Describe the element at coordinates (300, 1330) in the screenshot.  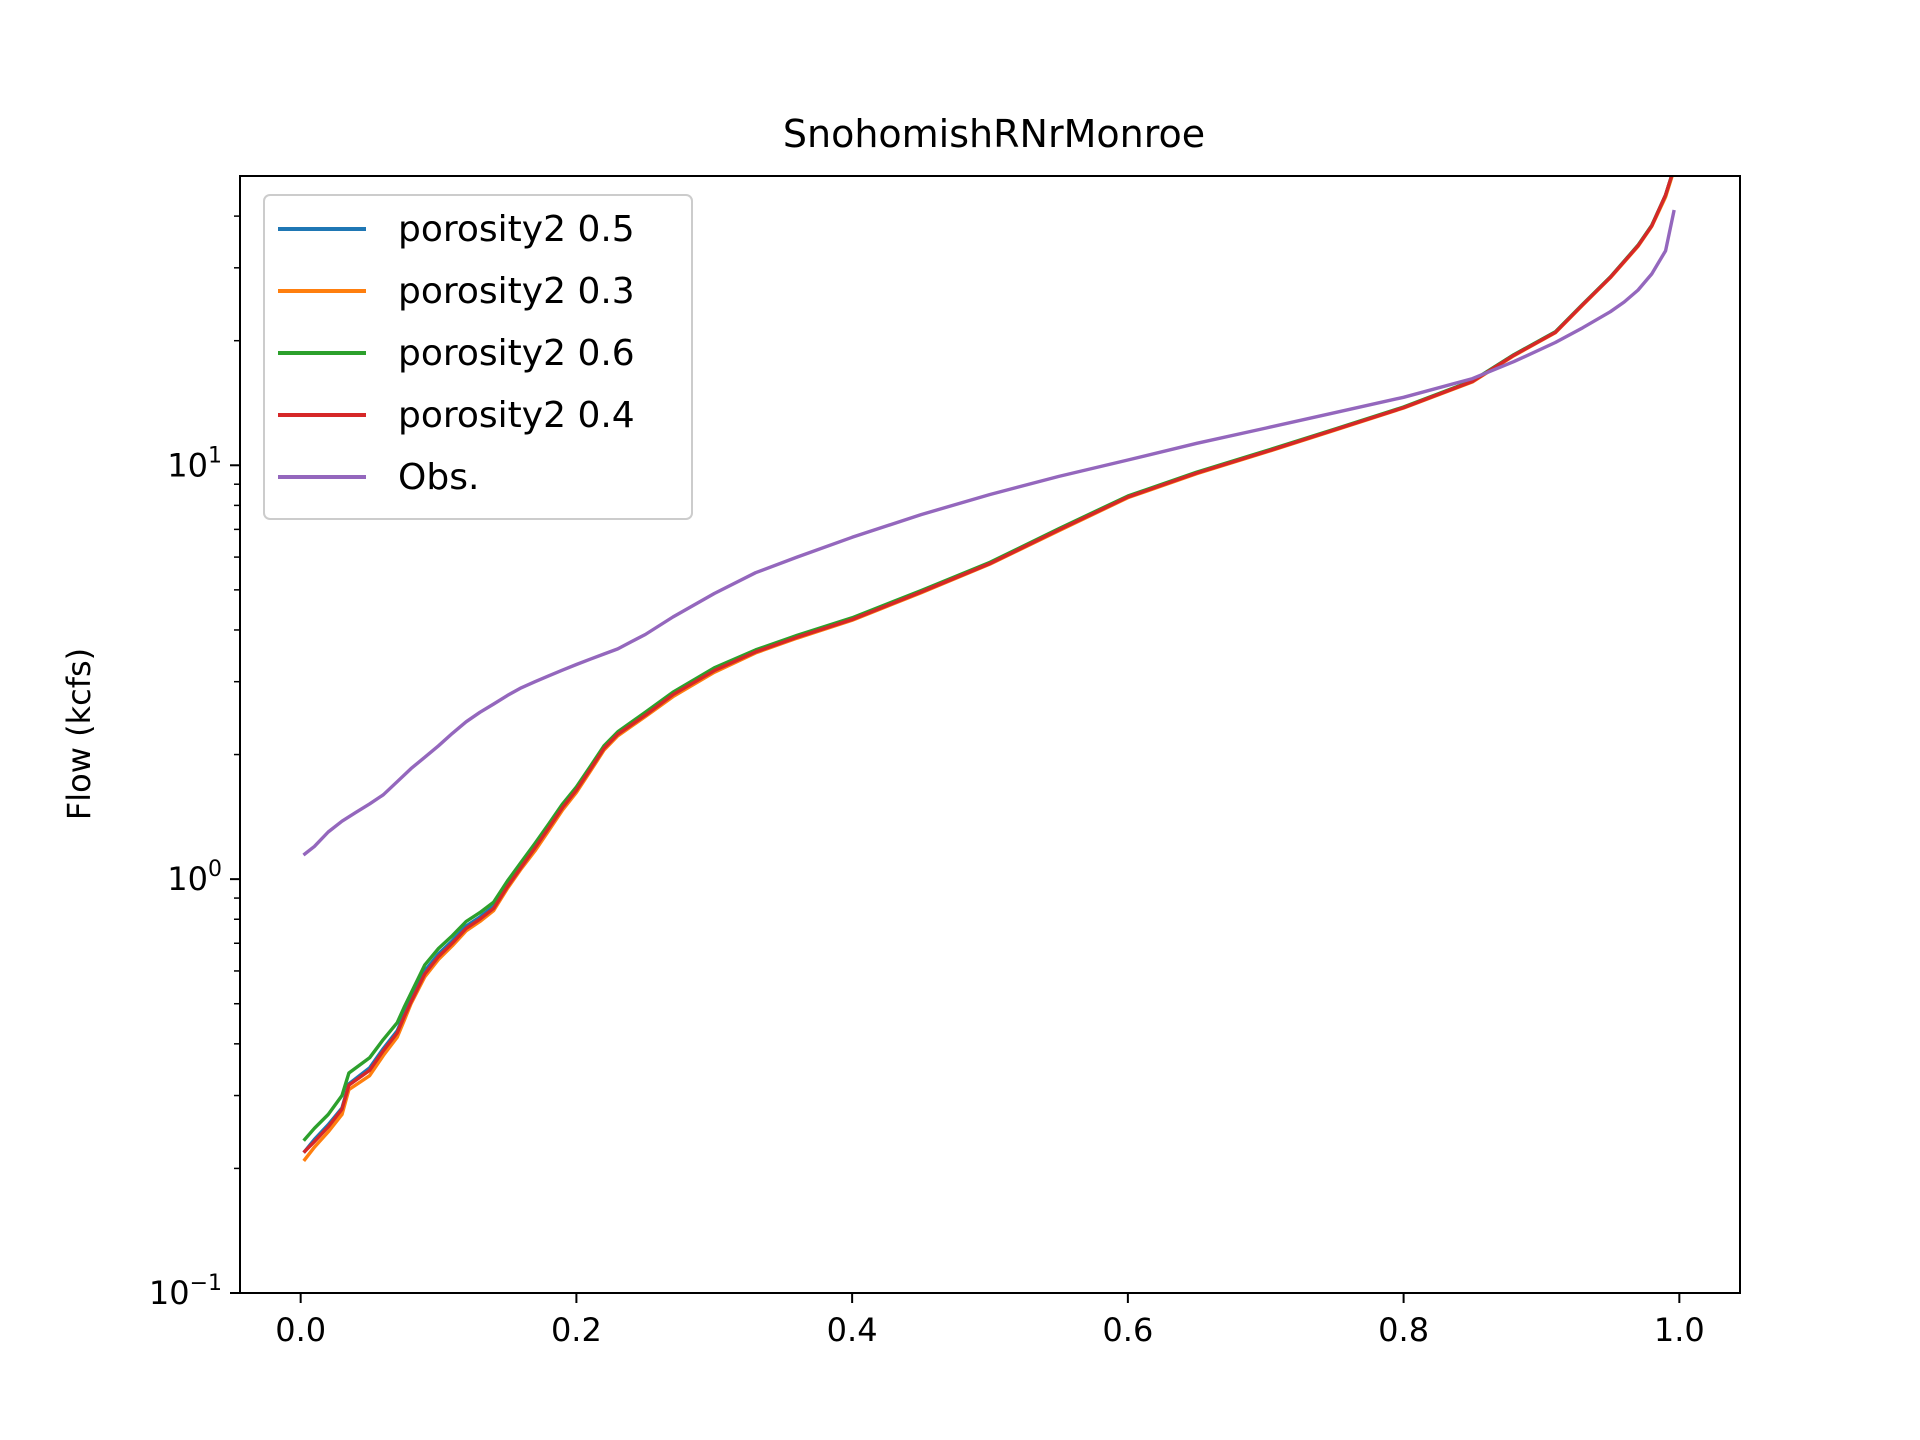
I see `x-tick-label: 0.0` at that location.